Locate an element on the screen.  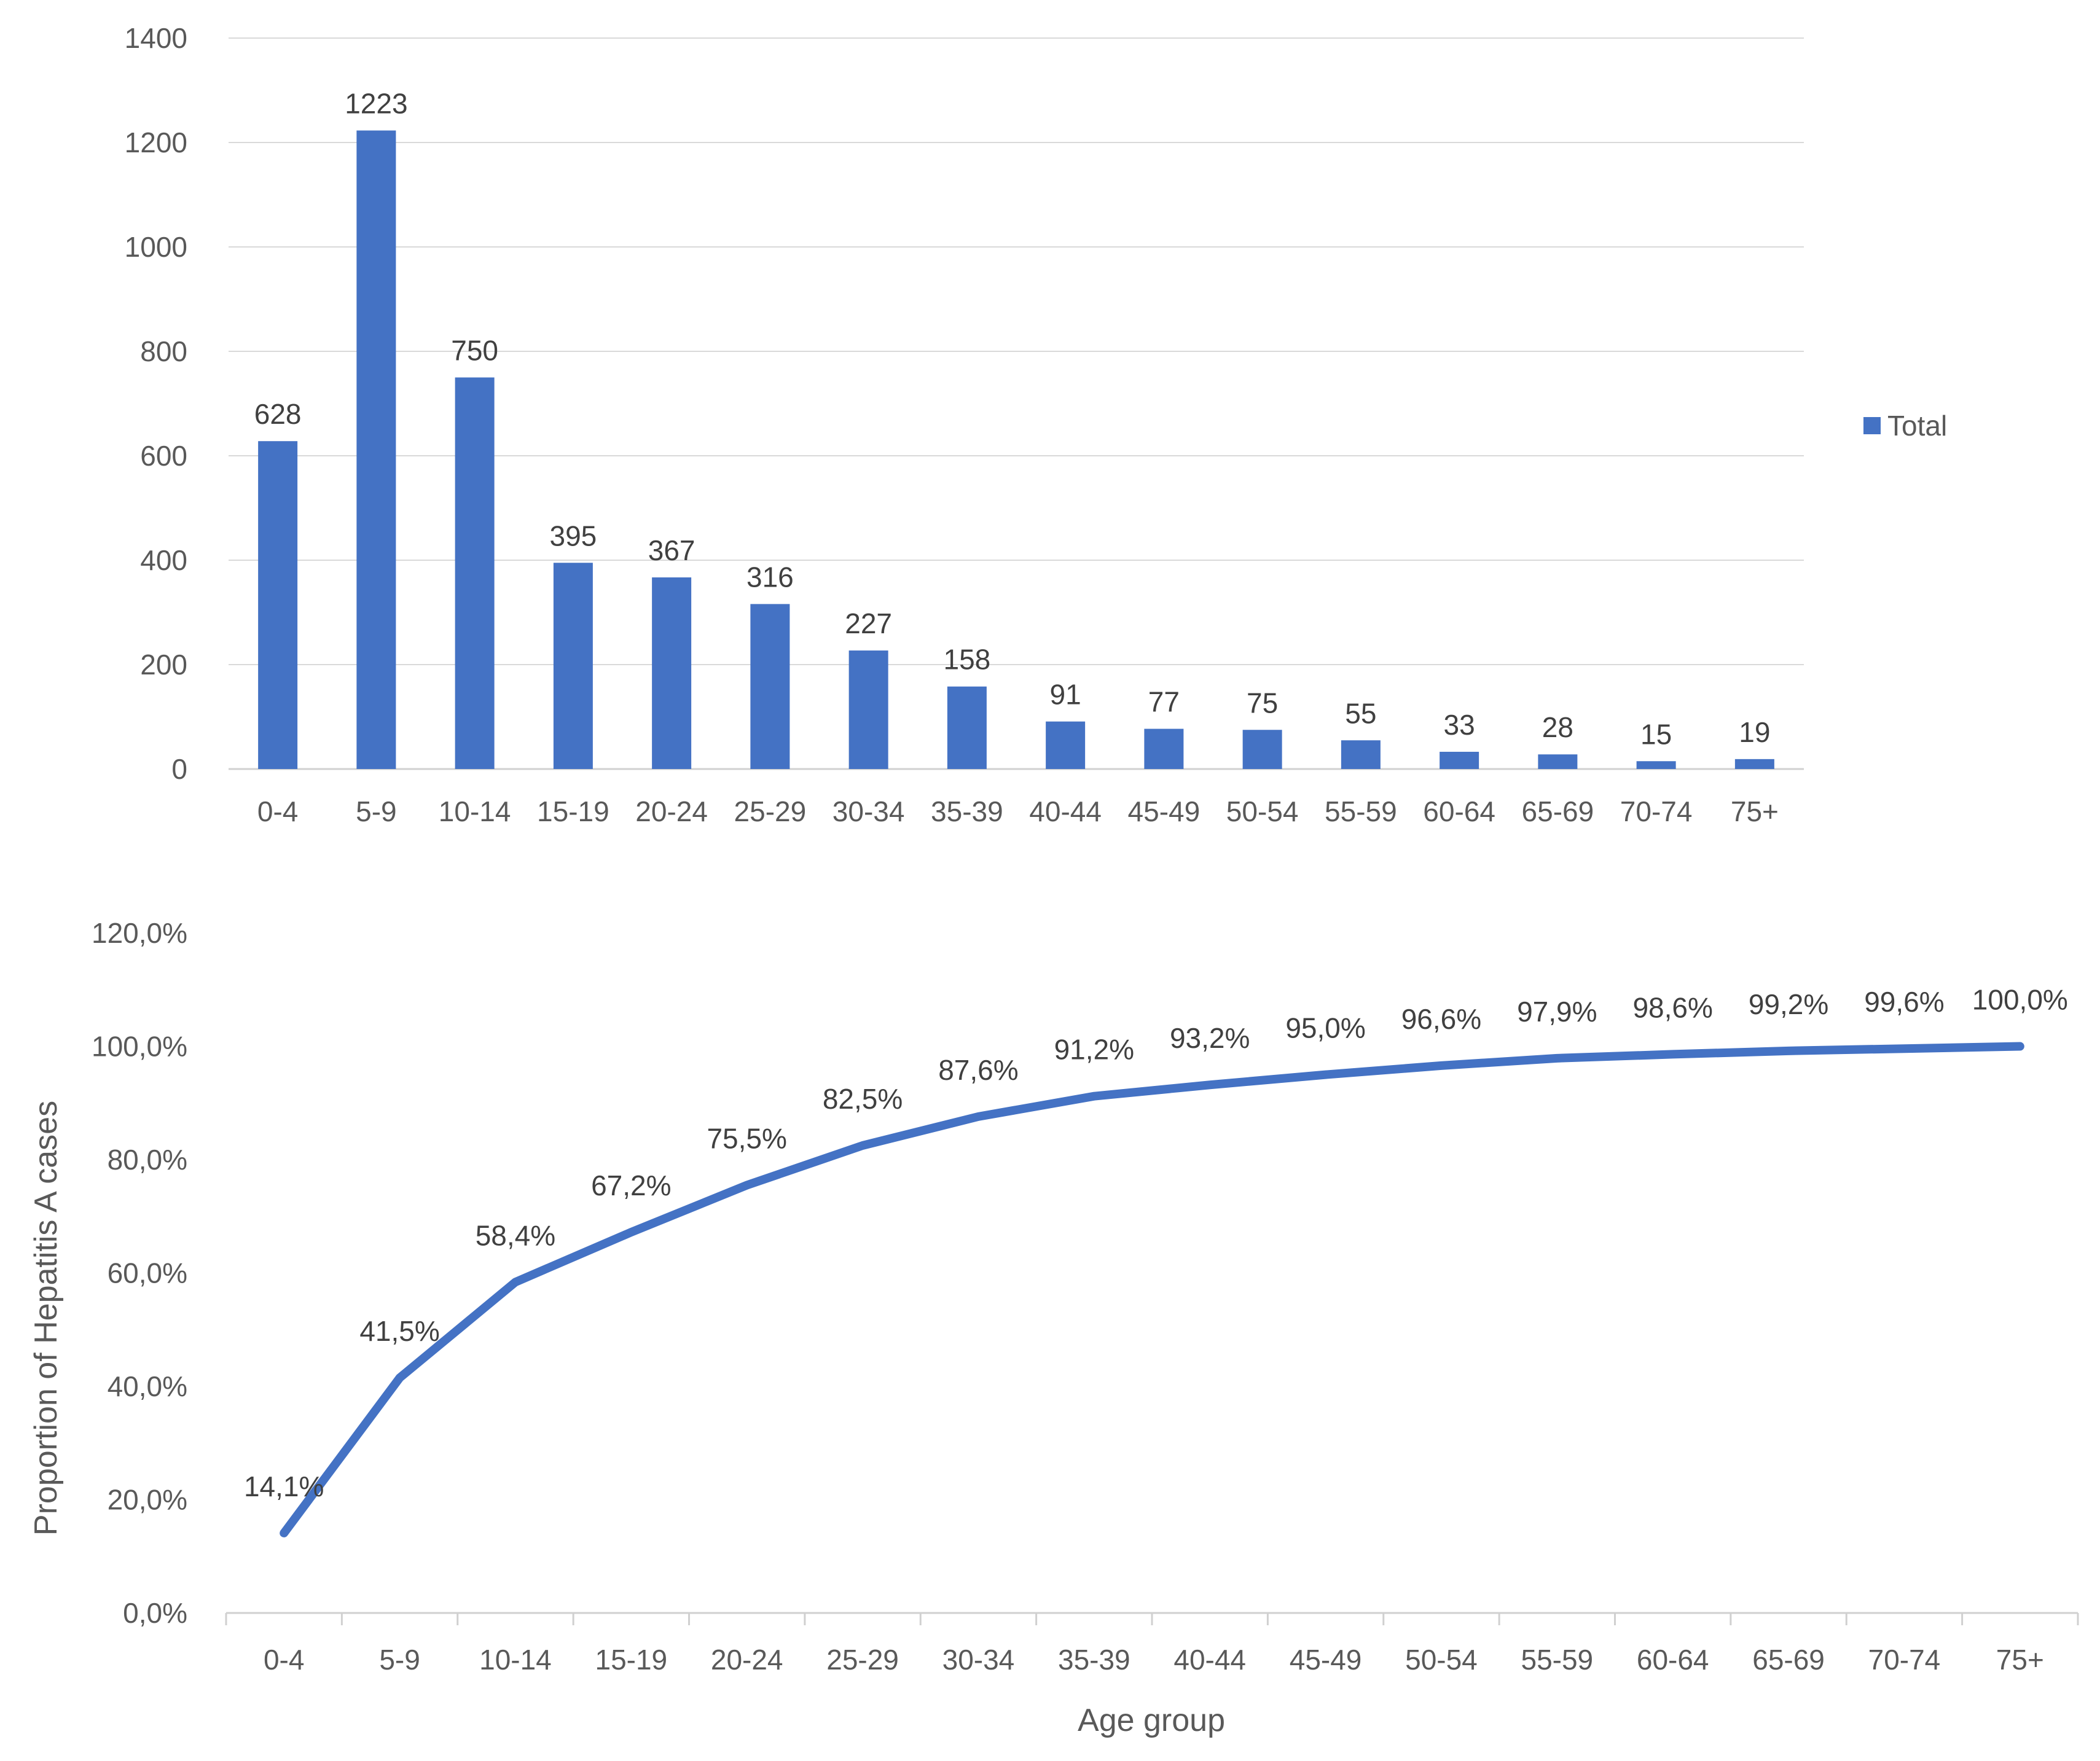
line-x-tick-label: 55-59 is located at coordinates (1557, 1660).